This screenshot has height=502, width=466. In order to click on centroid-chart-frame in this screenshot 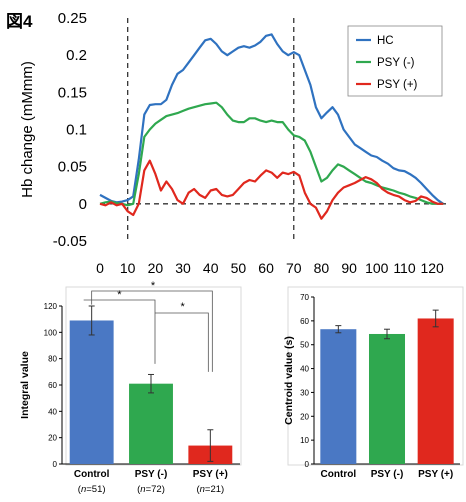, I will do `click(375, 376)`.